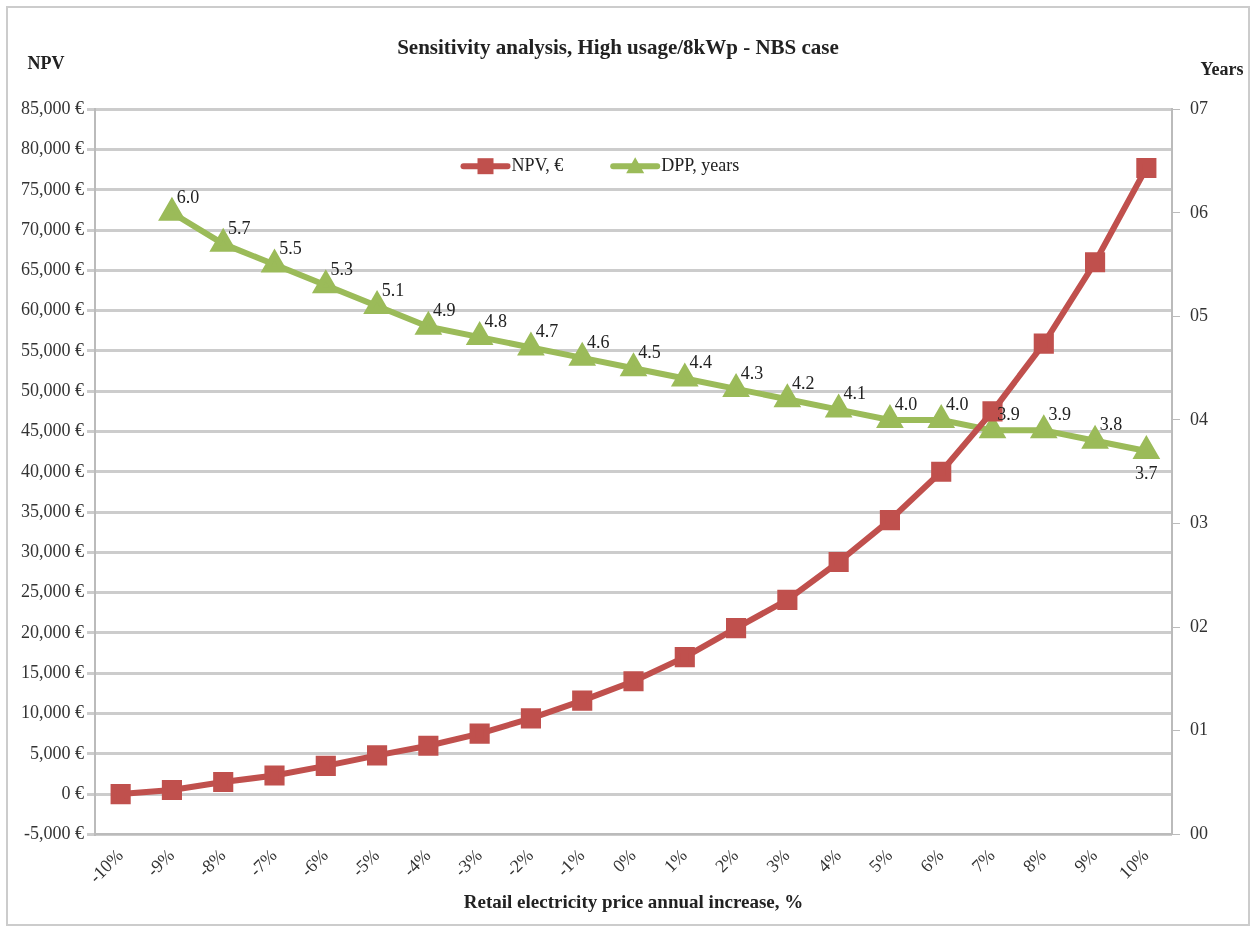  Describe the element at coordinates (649, 351) in the screenshot. I see `data-label: 4.5` at that location.